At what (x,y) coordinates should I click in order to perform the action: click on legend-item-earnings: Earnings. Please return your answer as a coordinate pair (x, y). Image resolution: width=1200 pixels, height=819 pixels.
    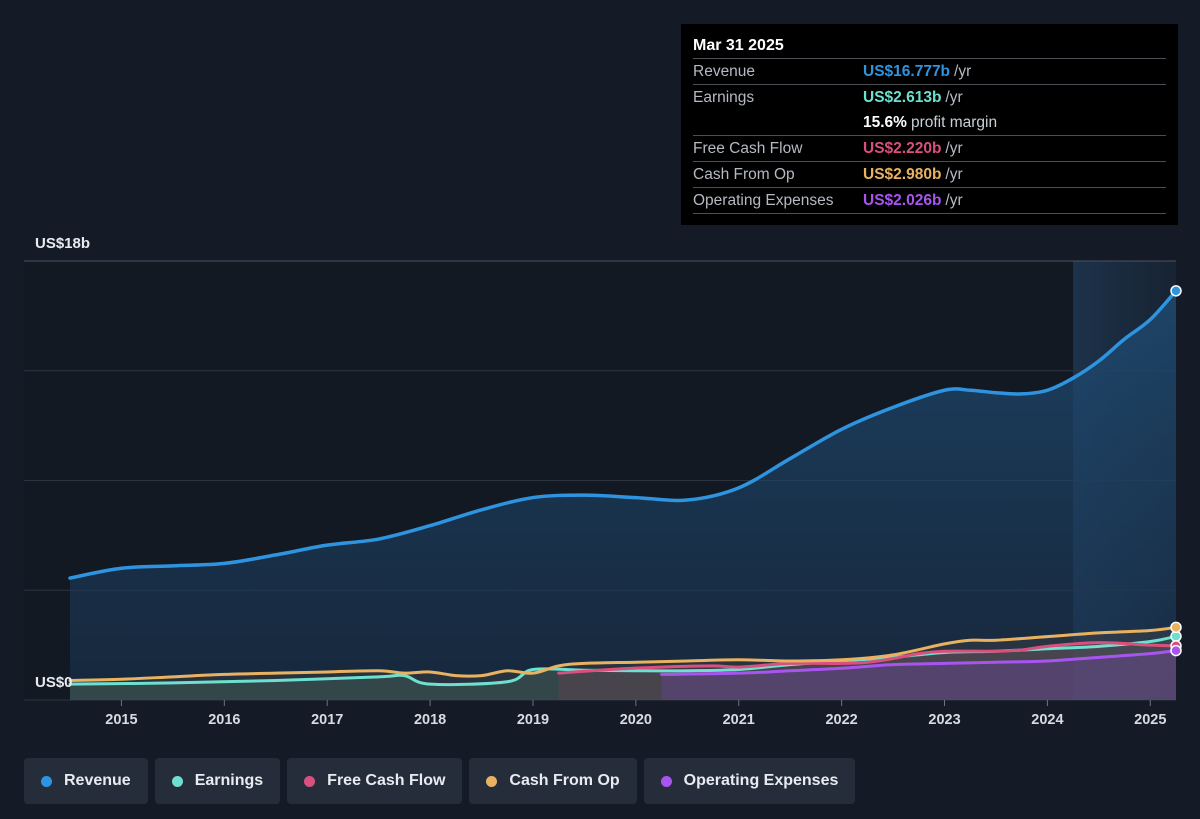
    Looking at the image, I should click on (217, 781).